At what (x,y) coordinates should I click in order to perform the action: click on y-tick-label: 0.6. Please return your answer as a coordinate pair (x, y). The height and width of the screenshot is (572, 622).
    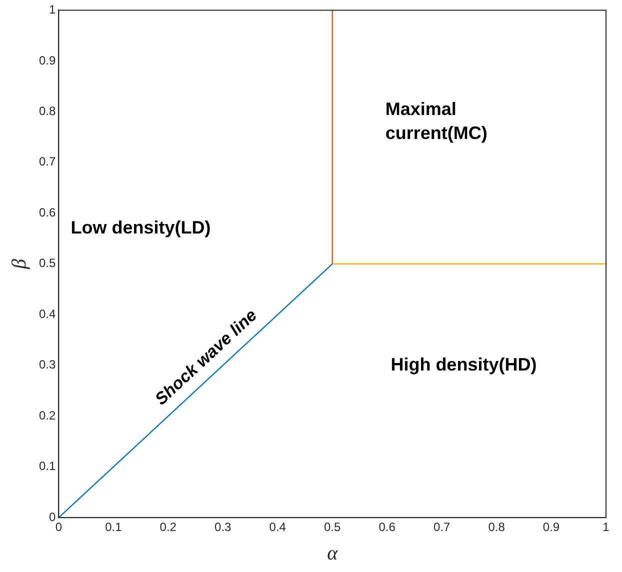
    Looking at the image, I should click on (47, 212).